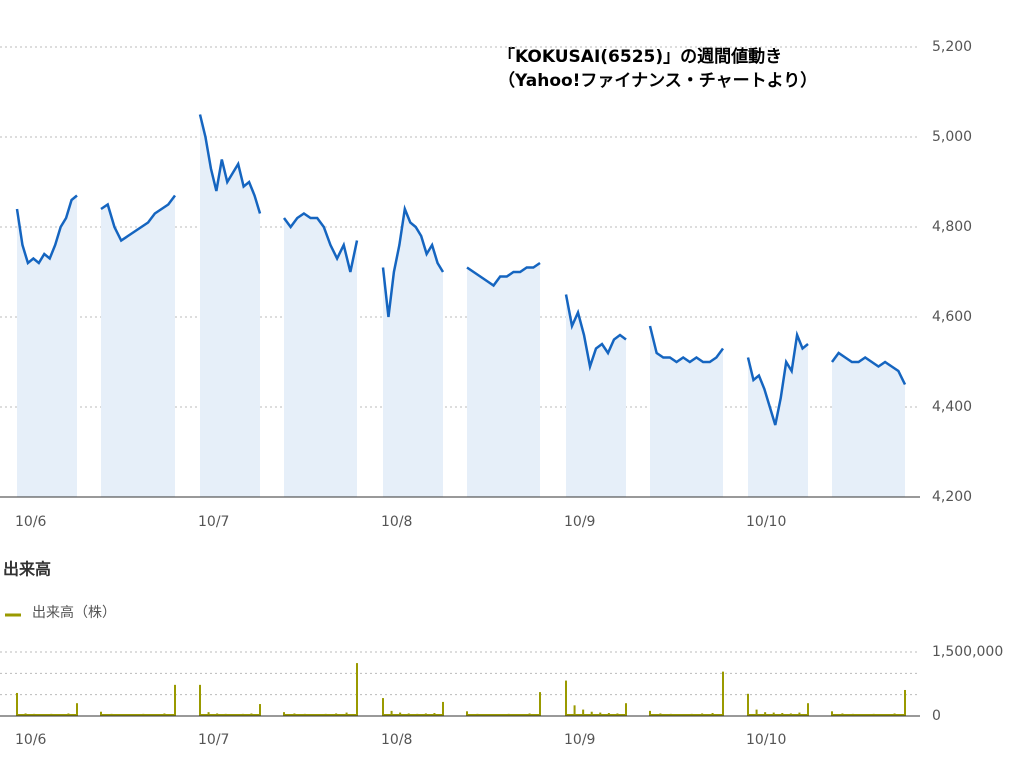 The width and height of the screenshot is (1024, 768). What do you see at coordinates (27, 569) in the screenshot?
I see `volume-title: 出来高` at bounding box center [27, 569].